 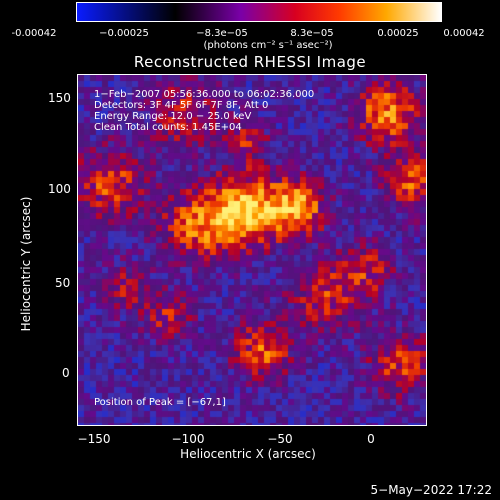 What do you see at coordinates (312, 33) in the screenshot?
I see `colorbar-tick: 8.3e−05` at bounding box center [312, 33].